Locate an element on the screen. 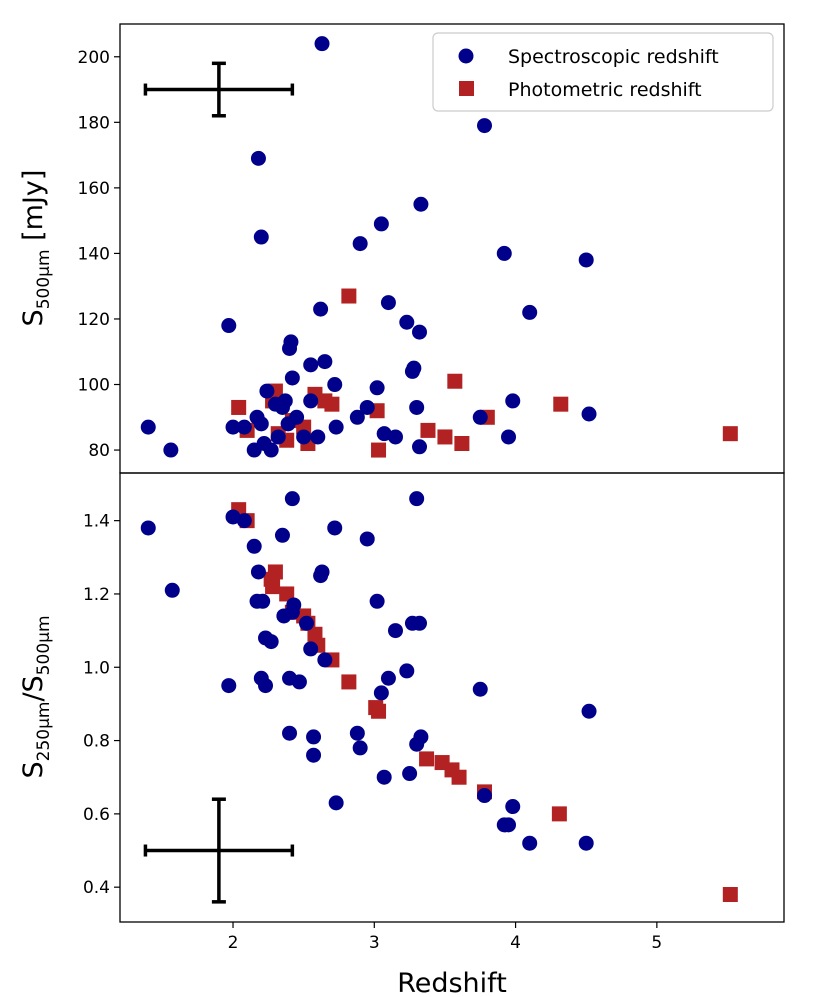 The height and width of the screenshot is (997, 830). y-tick-label: 120 is located at coordinates (94, 320).